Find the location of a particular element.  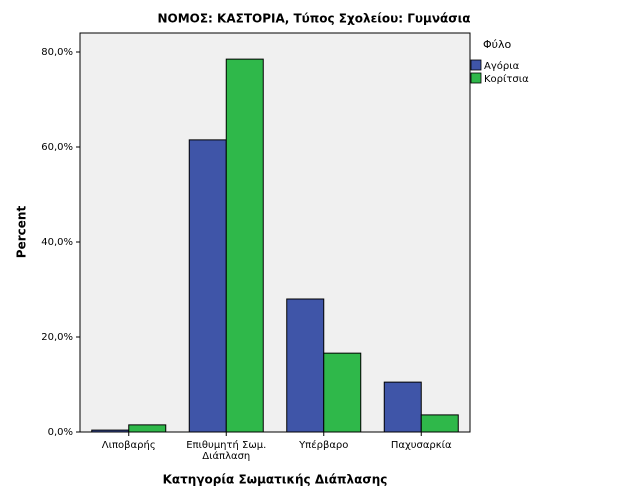

x-tick-label: Υπέρβαρο is located at coordinates (324, 445).